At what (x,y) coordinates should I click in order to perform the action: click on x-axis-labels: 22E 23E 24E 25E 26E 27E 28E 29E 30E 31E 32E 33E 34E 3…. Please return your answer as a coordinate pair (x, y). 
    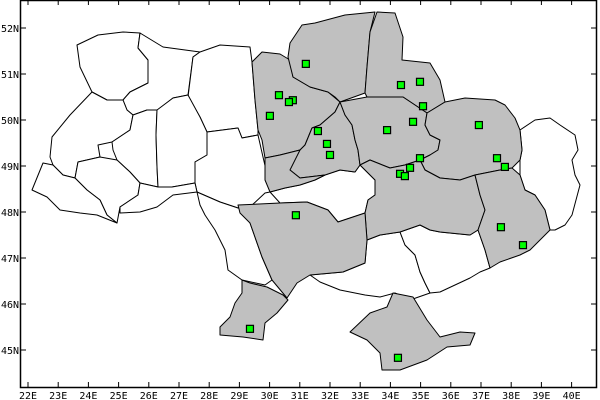
    Looking at the image, I should click on (300, 395).